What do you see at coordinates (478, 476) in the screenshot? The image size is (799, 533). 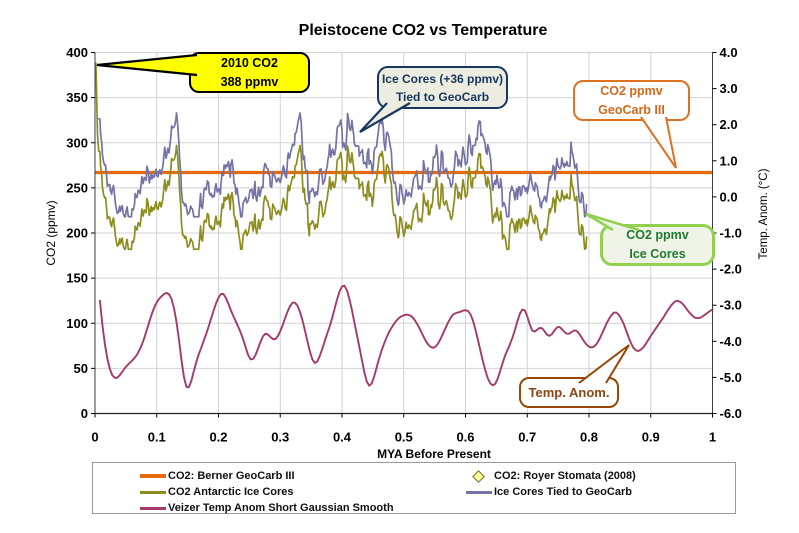 I see `legend-diamond-swatch` at bounding box center [478, 476].